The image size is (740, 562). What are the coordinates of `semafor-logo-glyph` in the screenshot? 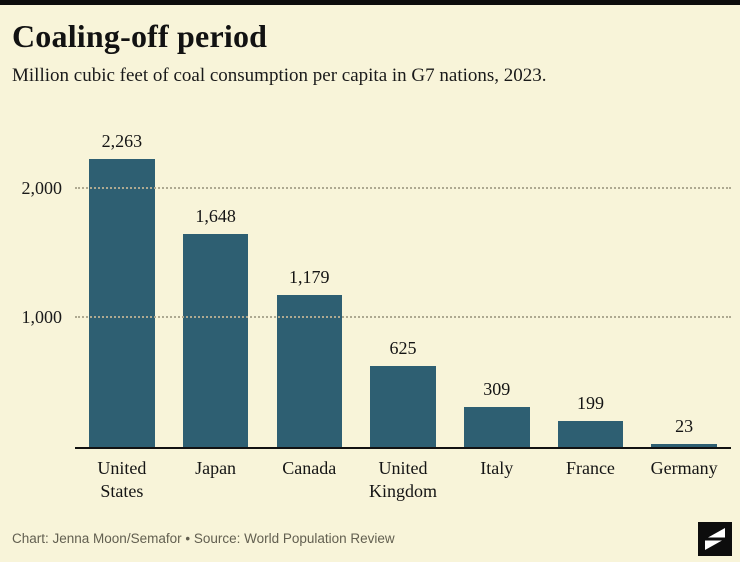 It's located at (715, 539).